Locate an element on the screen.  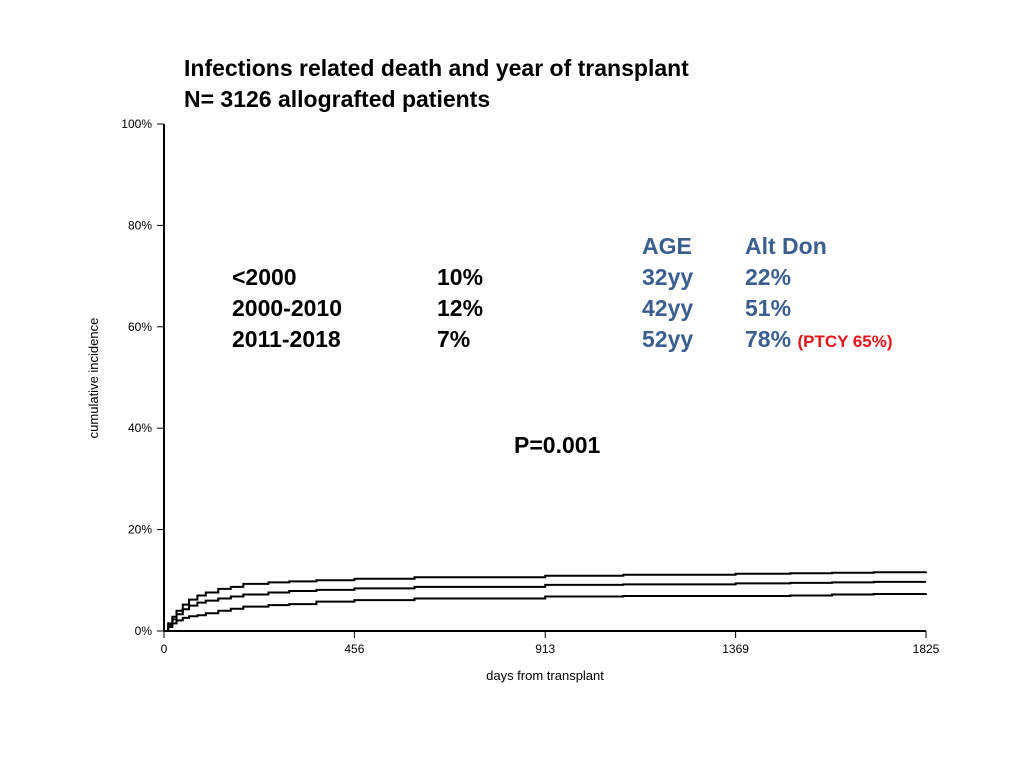
x-tick-label: 456 is located at coordinates (354, 649).